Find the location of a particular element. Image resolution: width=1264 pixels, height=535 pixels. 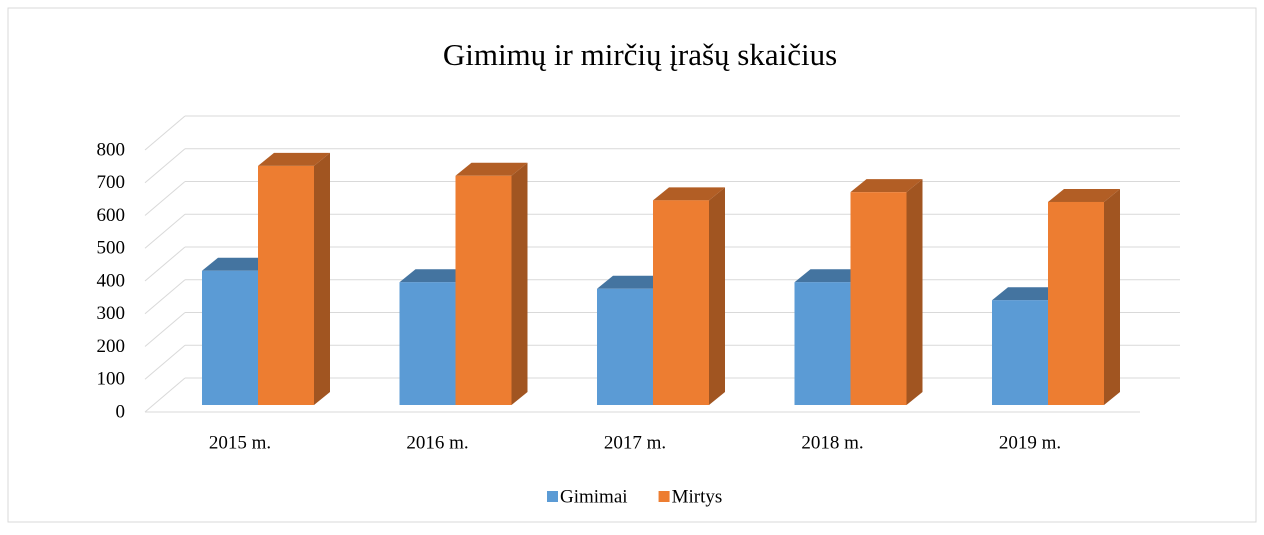

y-tick-label: 0 is located at coordinates (121, 411).